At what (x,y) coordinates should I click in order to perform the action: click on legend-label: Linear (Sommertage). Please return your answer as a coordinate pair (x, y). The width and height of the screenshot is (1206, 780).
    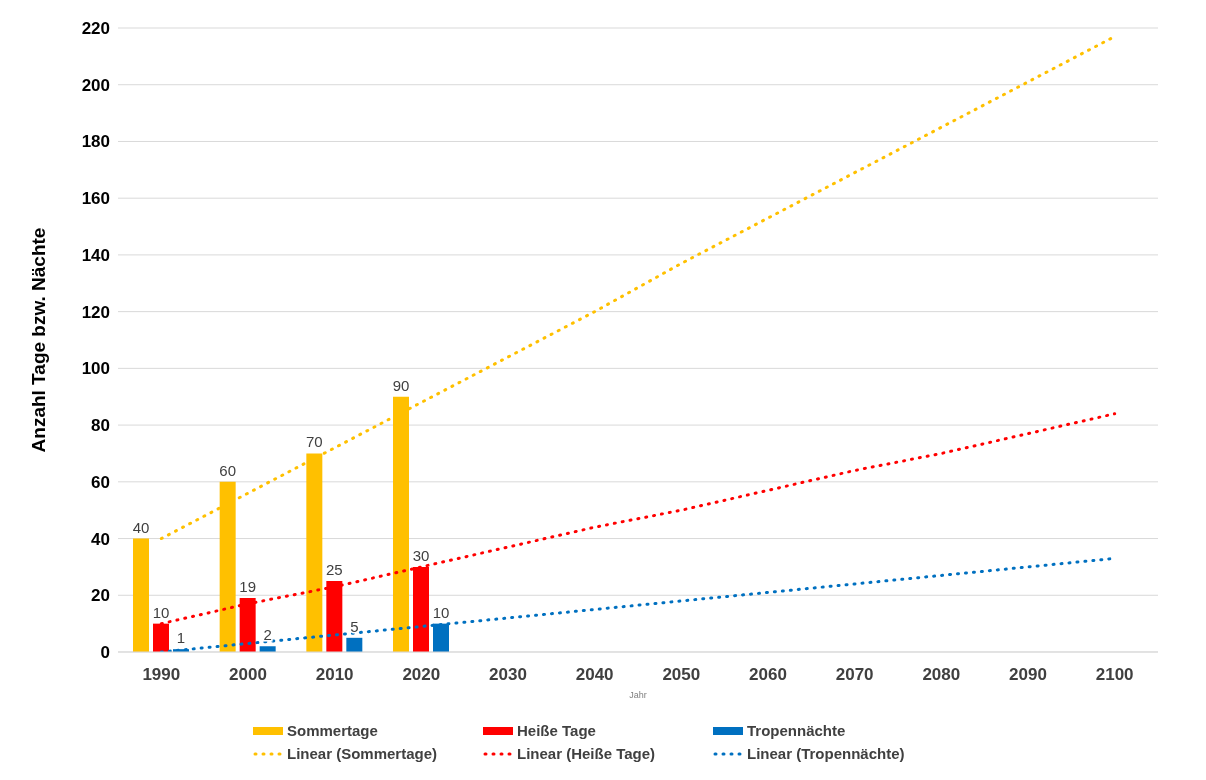
    Looking at the image, I should click on (362, 753).